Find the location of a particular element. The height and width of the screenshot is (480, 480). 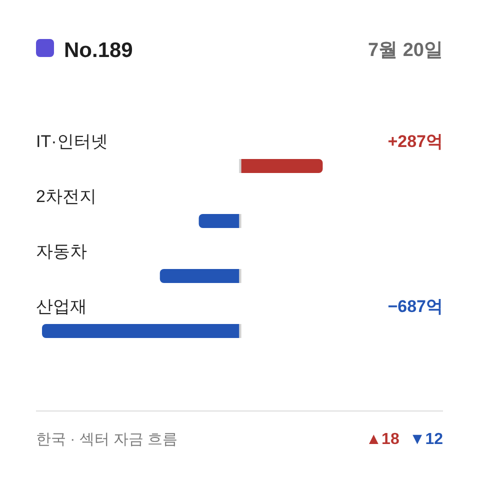

chart-title: No.189 is located at coordinates (98, 50).